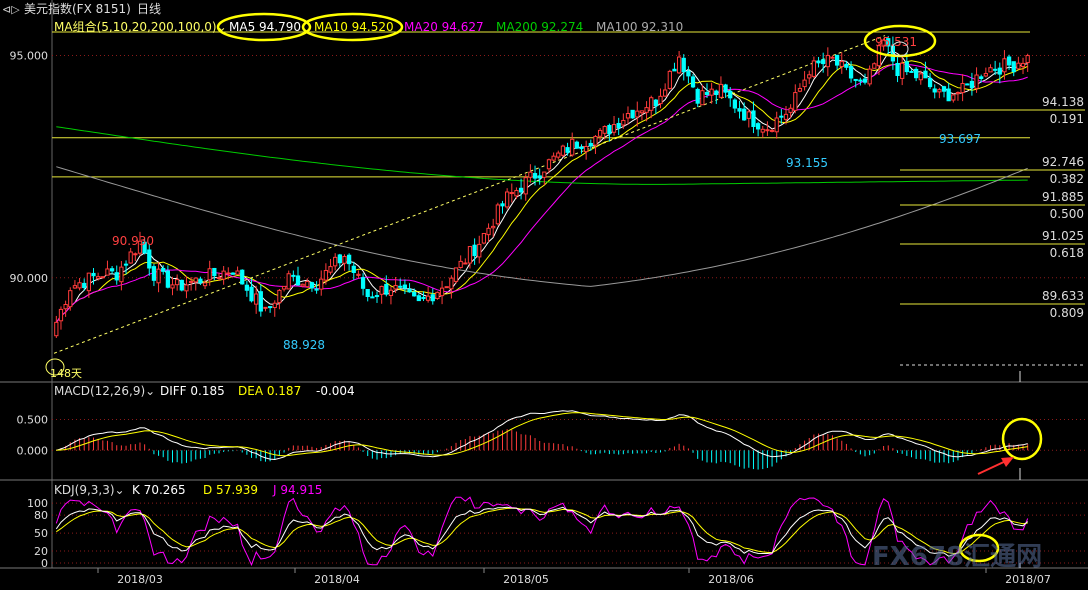 The height and width of the screenshot is (590, 1088). Describe the element at coordinates (265, 27) in the screenshot. I see `ma-legend-value: MA5 94.790` at that location.